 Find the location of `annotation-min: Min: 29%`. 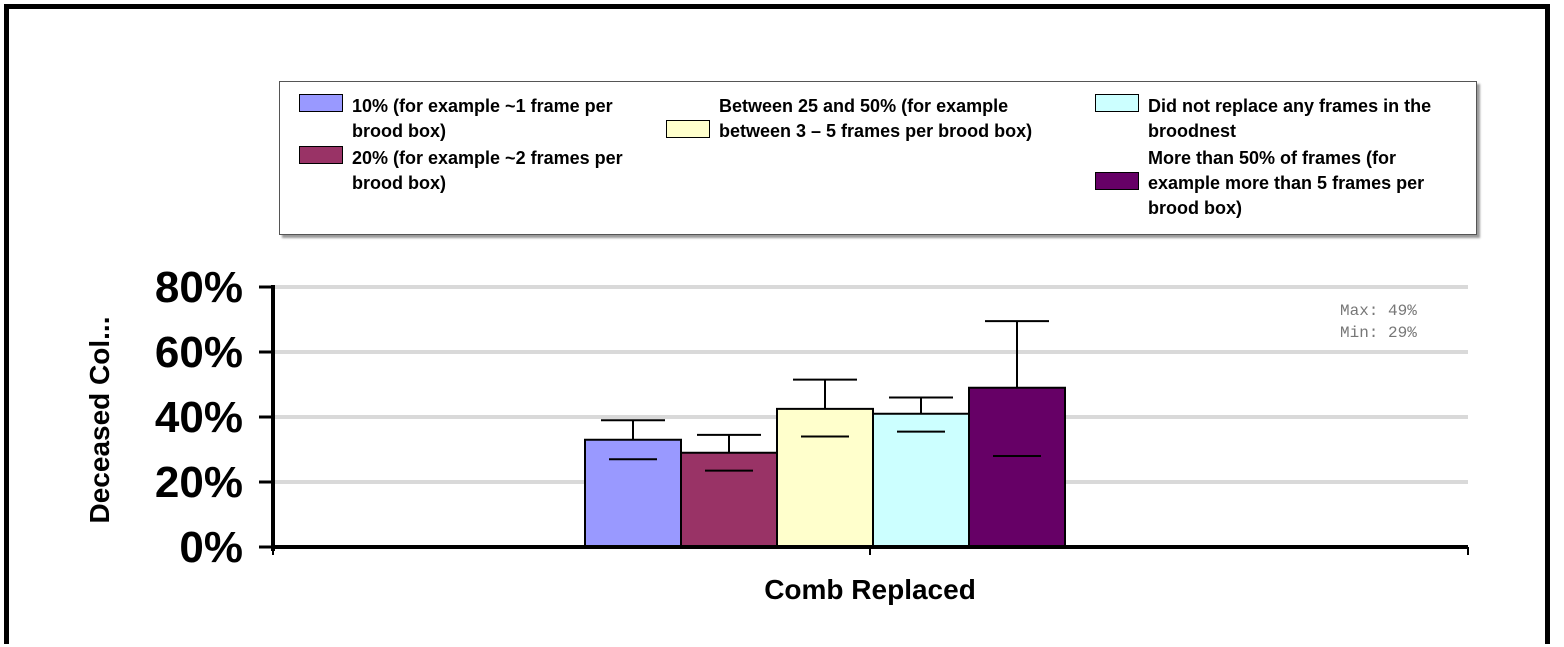

annotation-min: Min: 29% is located at coordinates (1378, 333).